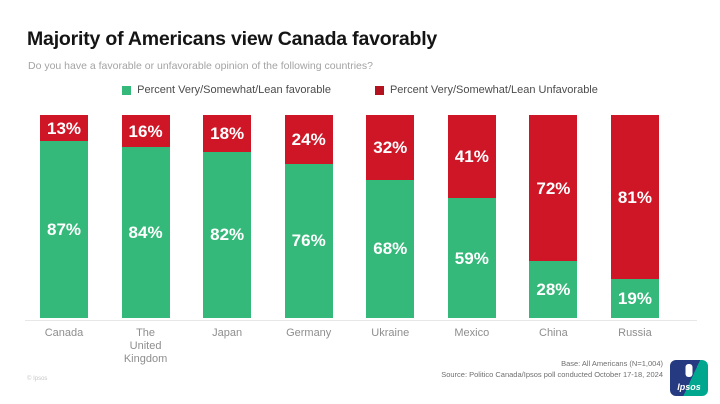  I want to click on x-axis-line, so click(361, 320).